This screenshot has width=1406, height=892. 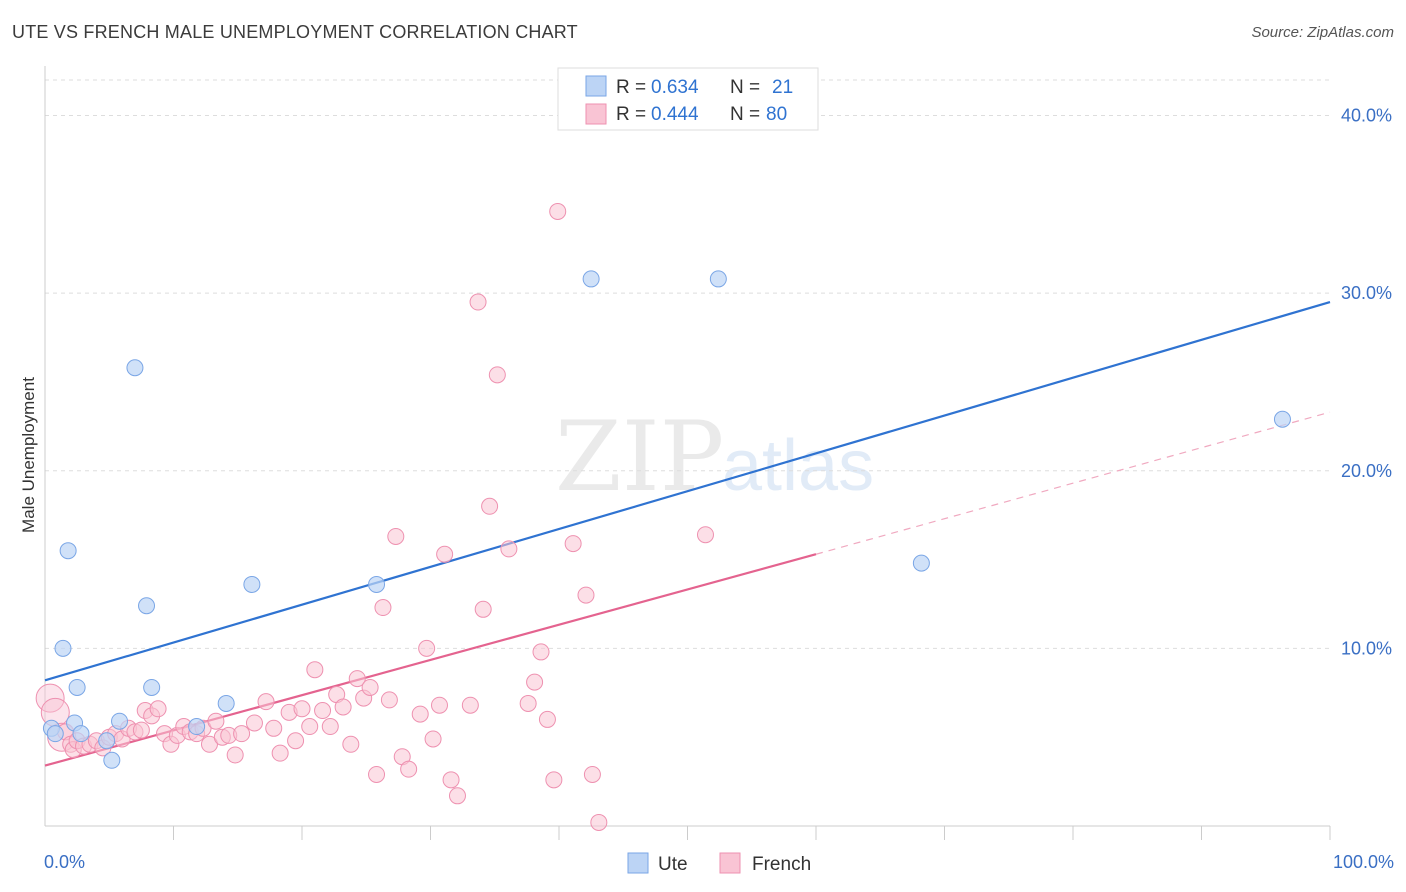 I want to click on french-legend-swatch, so click(x=596, y=114).